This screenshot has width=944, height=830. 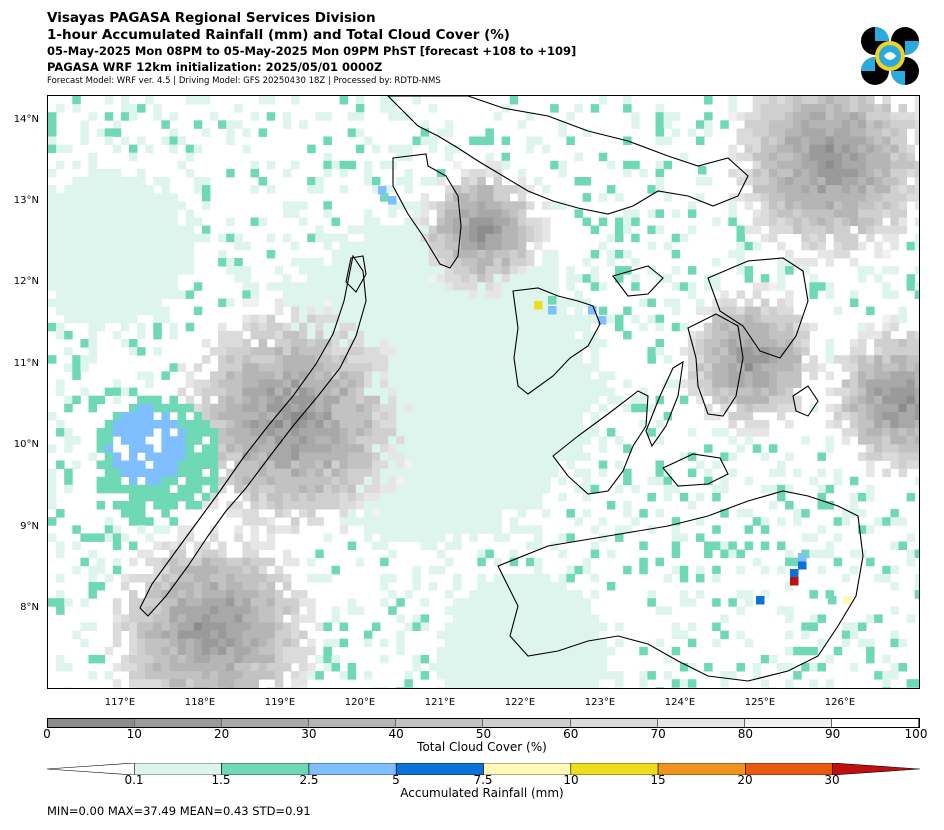 I want to click on rain-tick: 1.5, so click(x=221, y=780).